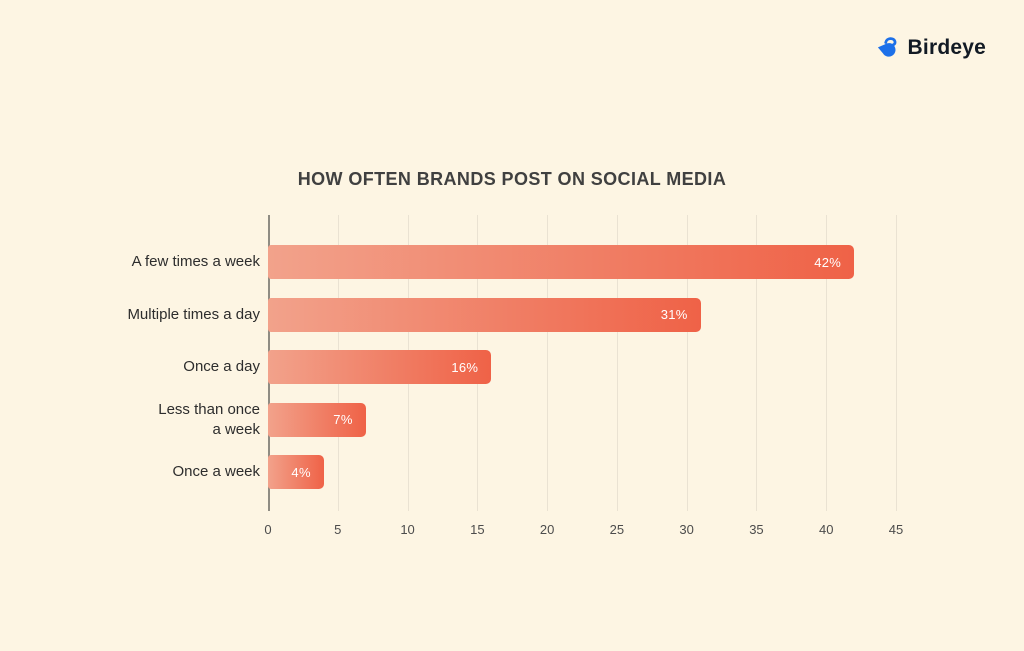 Image resolution: width=1024 pixels, height=651 pixels. What do you see at coordinates (756, 529) in the screenshot?
I see `x-tick-label: 35` at bounding box center [756, 529].